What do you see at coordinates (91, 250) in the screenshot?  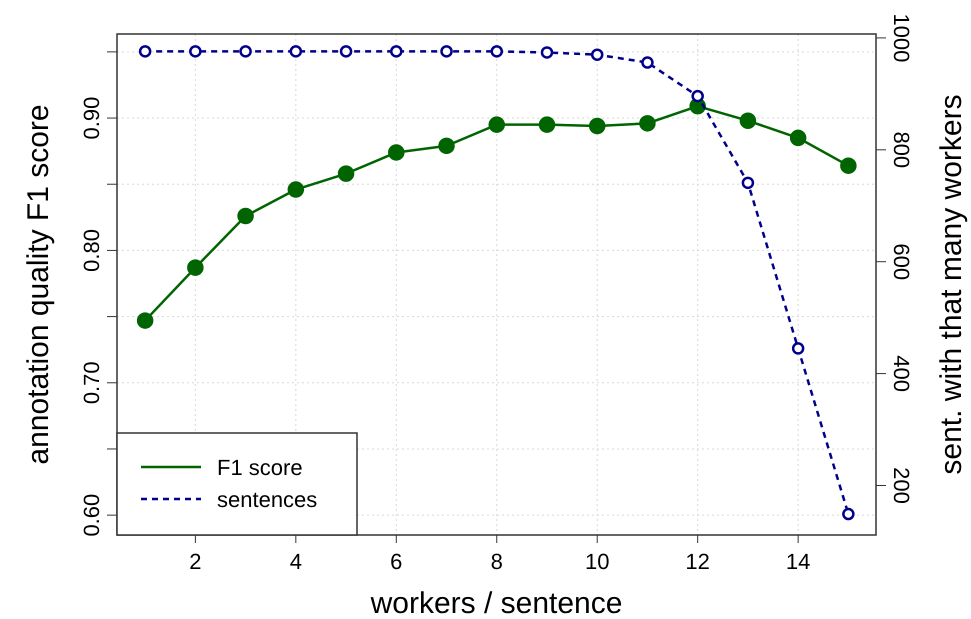 I see `y-tick-label: 0.80` at bounding box center [91, 250].